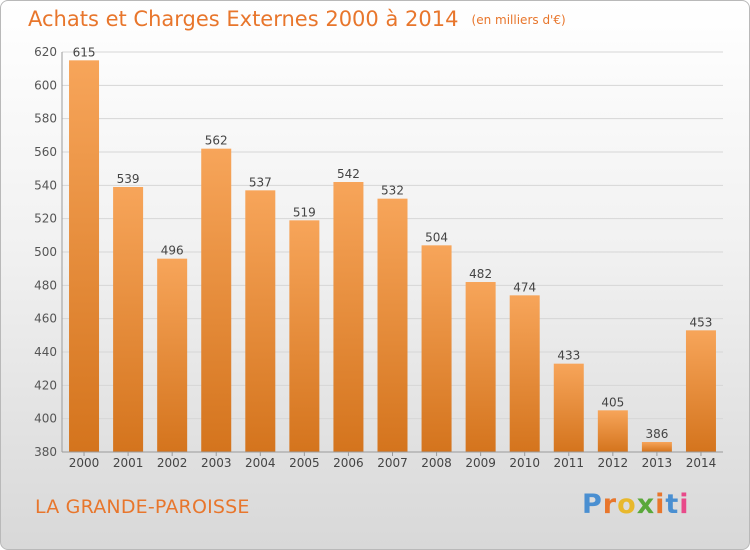 This screenshot has width=750, height=550. I want to click on y-tick-label: 600, so click(45, 85).